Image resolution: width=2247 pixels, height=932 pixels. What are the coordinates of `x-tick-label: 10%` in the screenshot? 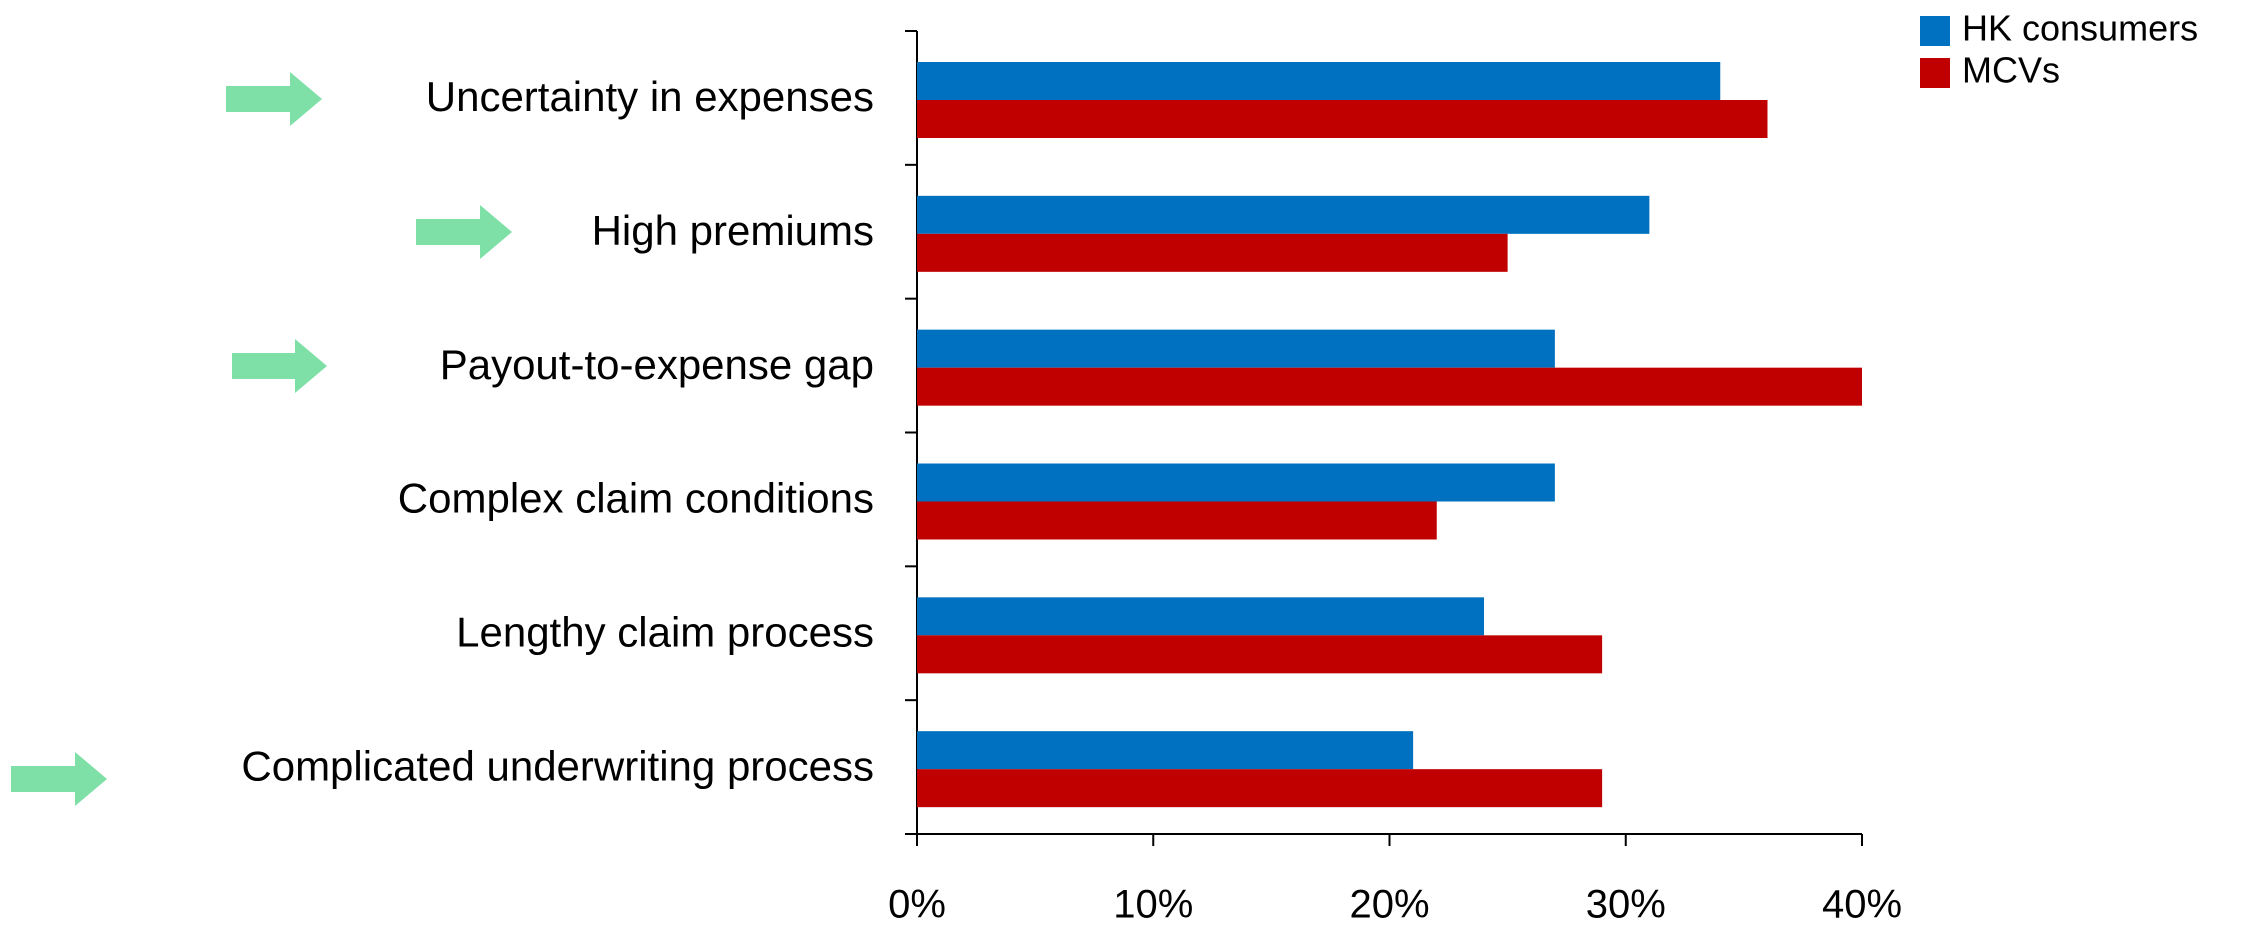 It's located at (1153, 905).